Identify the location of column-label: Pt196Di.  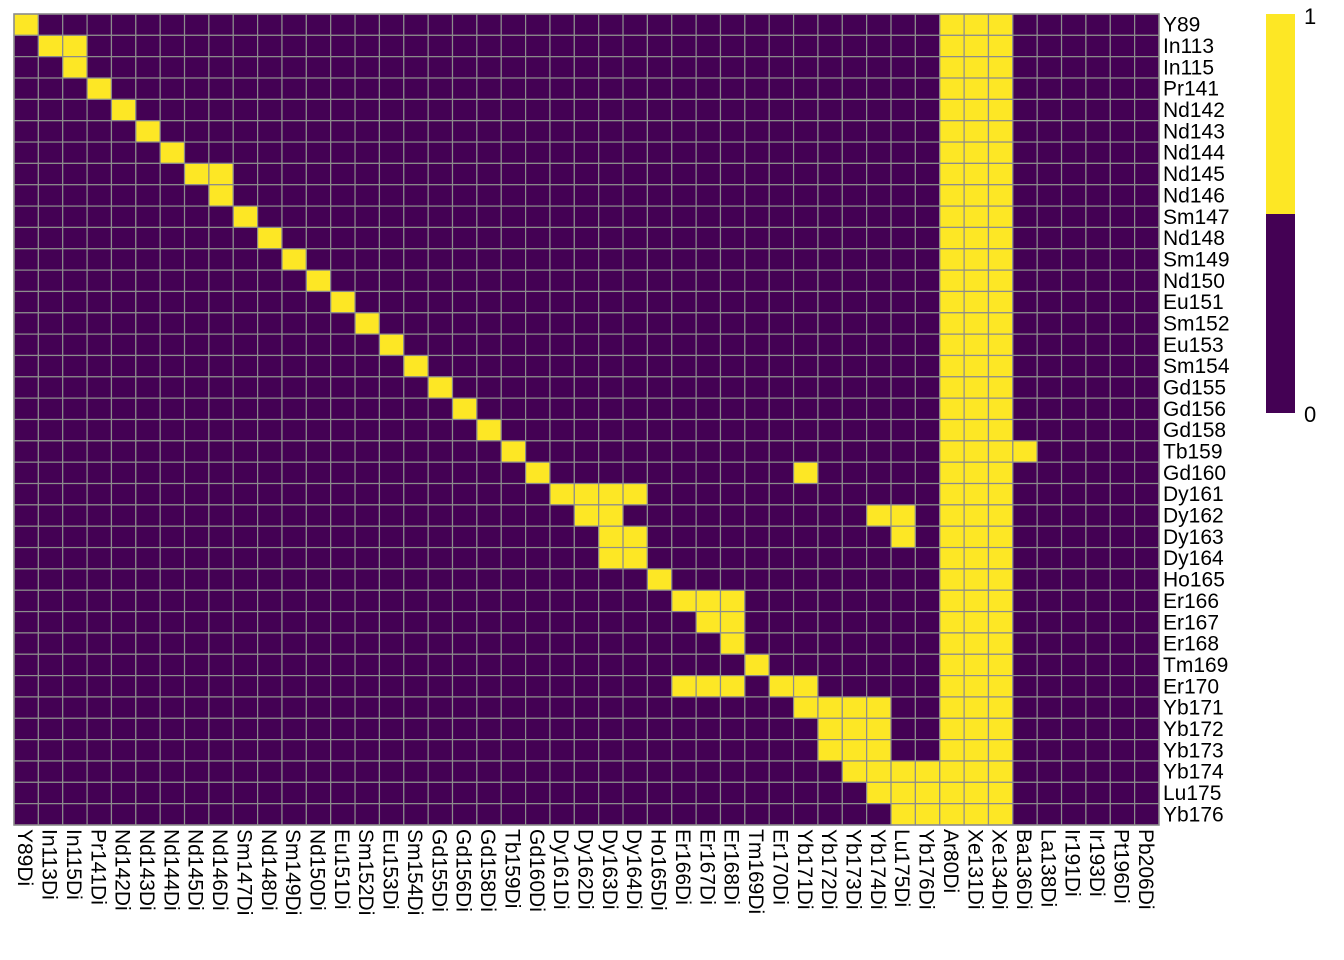
(1120, 866).